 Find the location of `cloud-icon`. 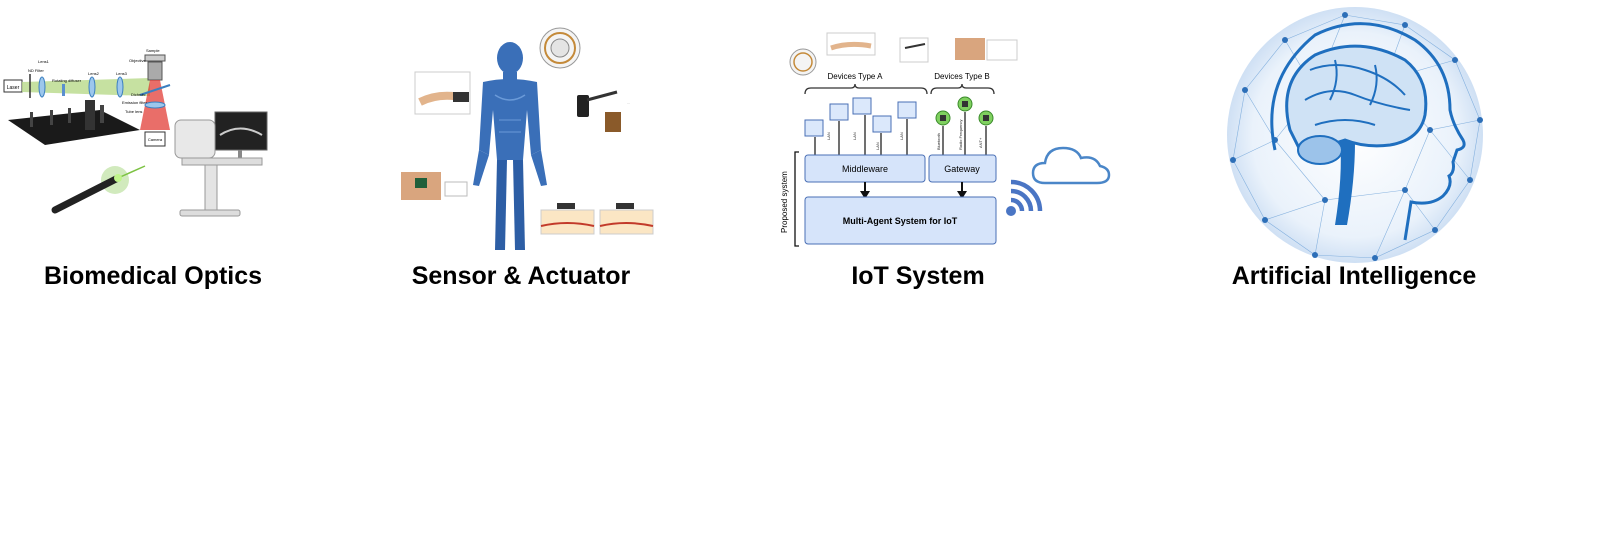

cloud-icon is located at coordinates (1071, 165).